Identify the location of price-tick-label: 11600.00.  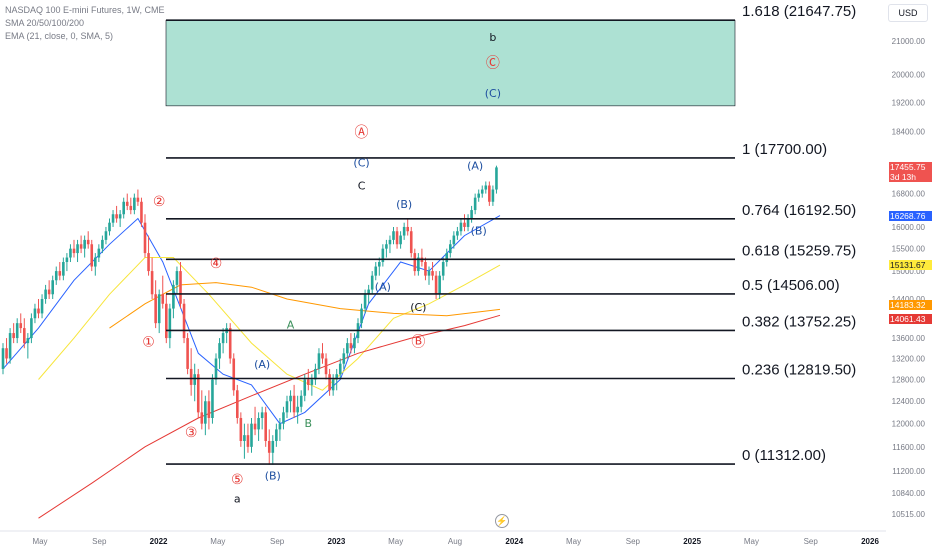
(908, 447).